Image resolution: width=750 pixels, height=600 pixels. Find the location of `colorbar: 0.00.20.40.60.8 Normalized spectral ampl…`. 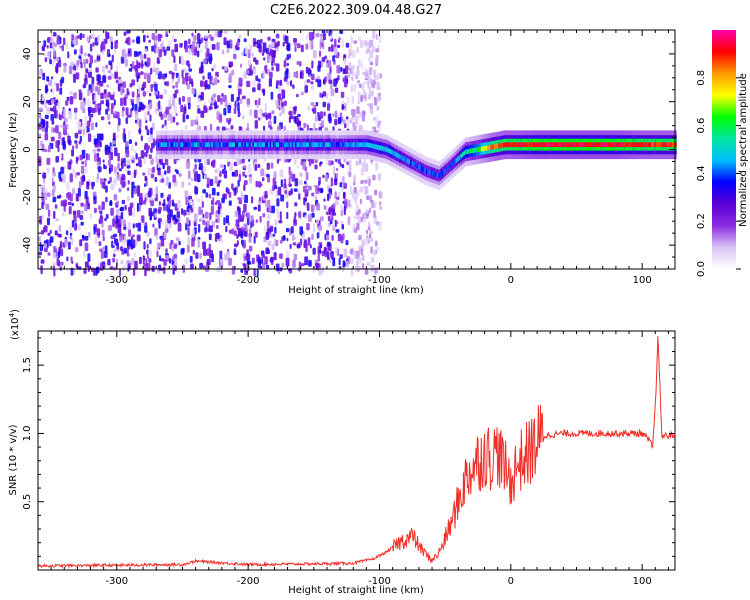

colorbar: 0.00.20.40.60.8 Normalized spectral ampl… is located at coordinates (722, 153).